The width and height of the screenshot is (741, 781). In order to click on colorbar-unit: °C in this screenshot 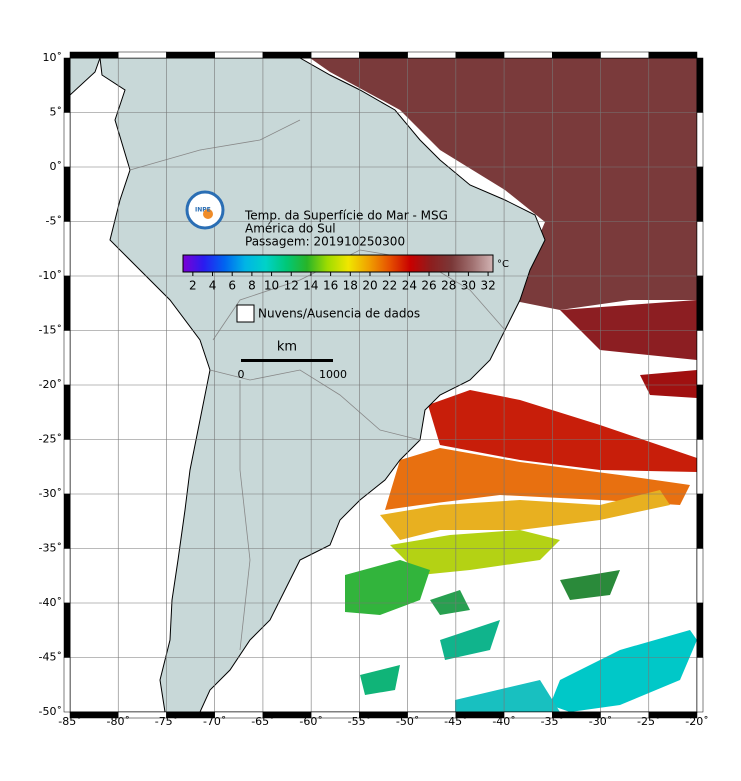, I will do `click(503, 264)`.